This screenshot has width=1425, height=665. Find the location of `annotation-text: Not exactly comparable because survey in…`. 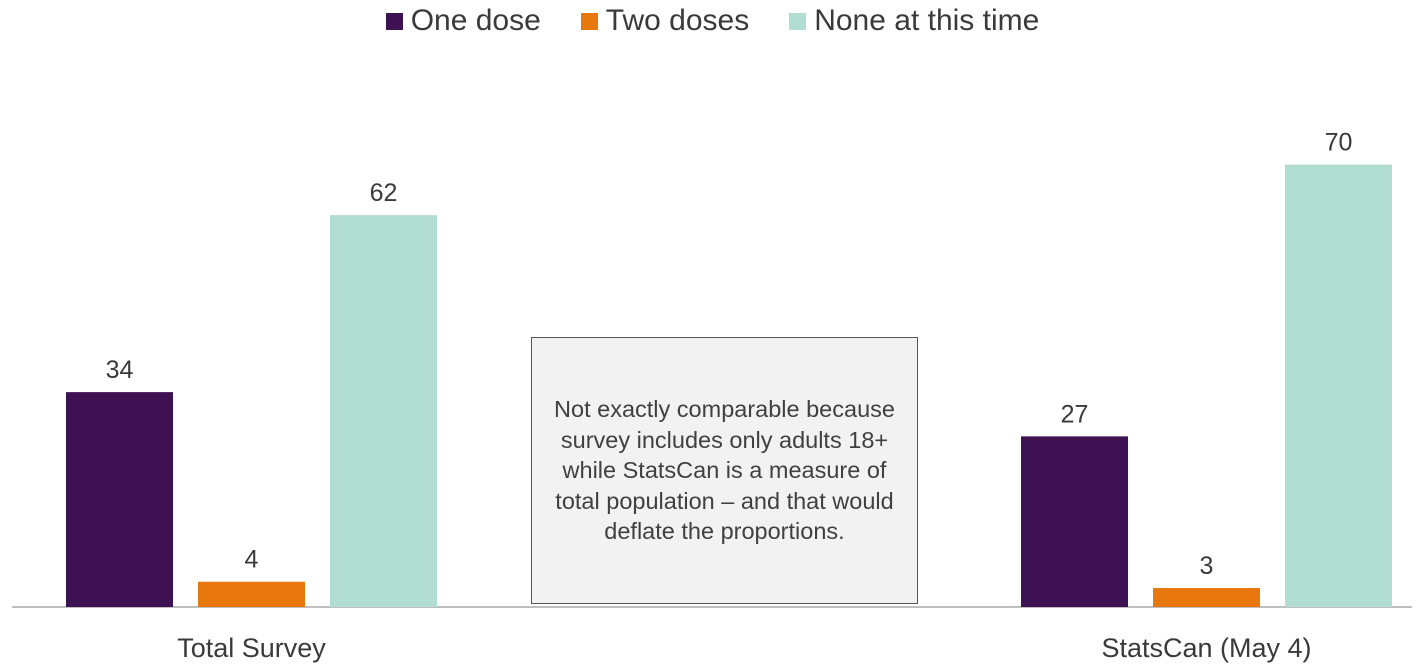

annotation-text: Not exactly comparable because survey in… is located at coordinates (724, 470).